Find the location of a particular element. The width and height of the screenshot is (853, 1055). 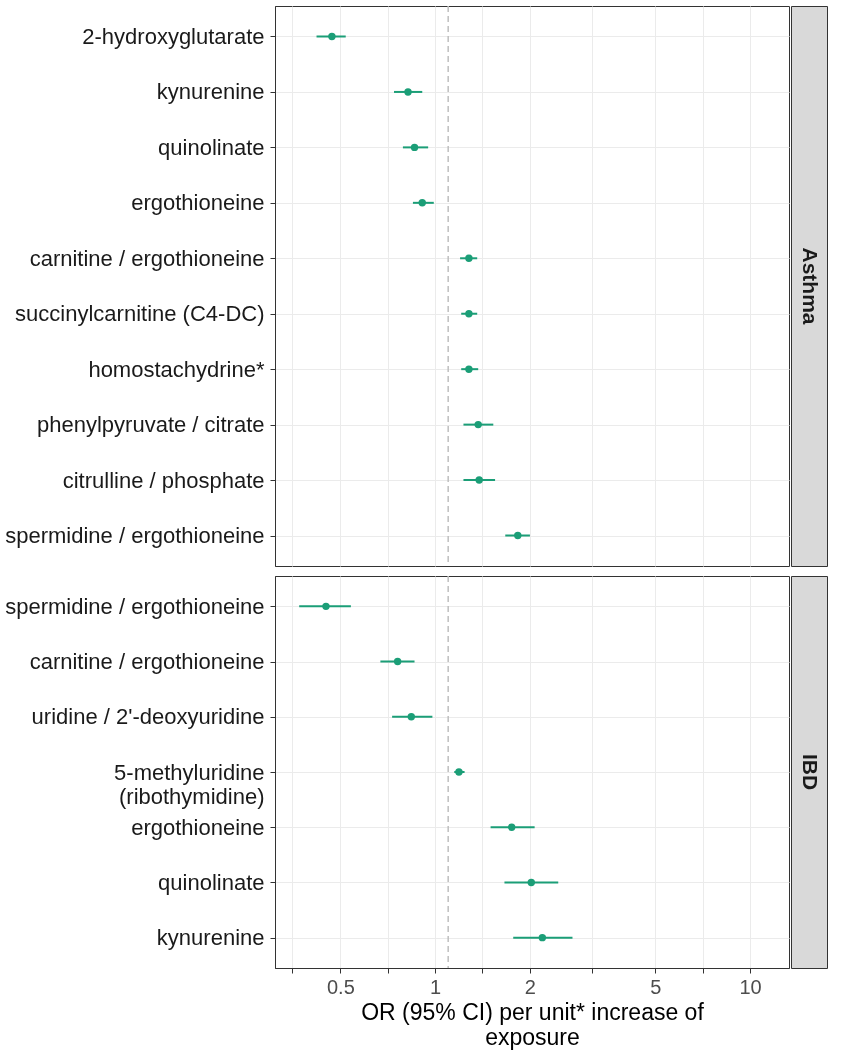

x-tick-label: 1 is located at coordinates (436, 986).